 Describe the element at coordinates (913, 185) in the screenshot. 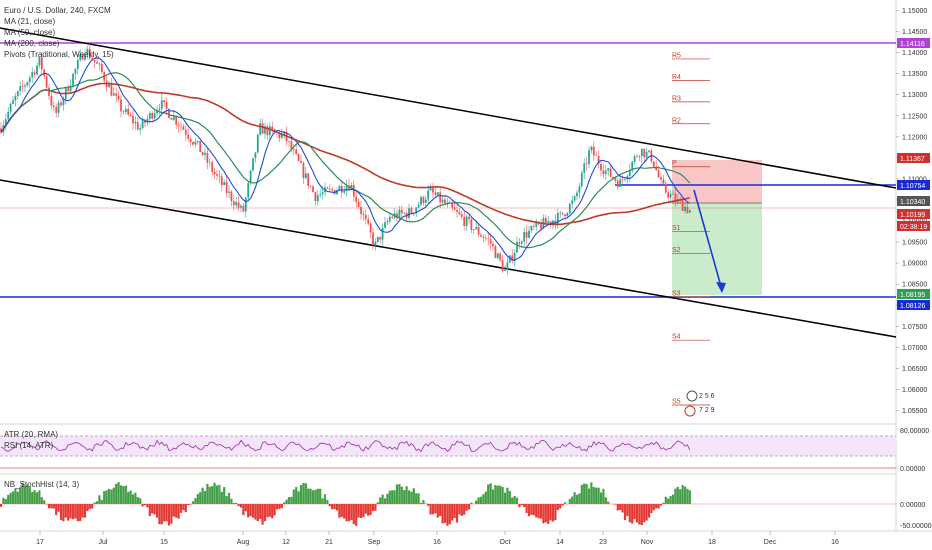

I see `badge-blue-bg` at that location.